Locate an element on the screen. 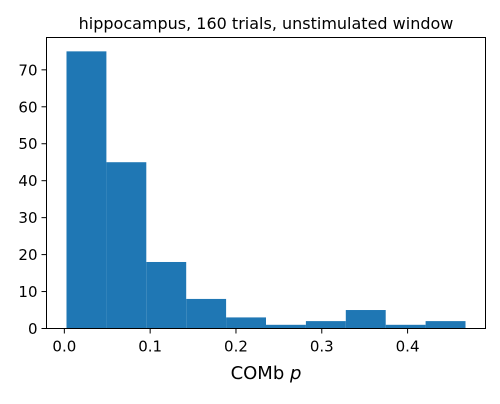 This screenshot has height=404, width=500. x-tick-label-2: 0.2 is located at coordinates (236, 347).